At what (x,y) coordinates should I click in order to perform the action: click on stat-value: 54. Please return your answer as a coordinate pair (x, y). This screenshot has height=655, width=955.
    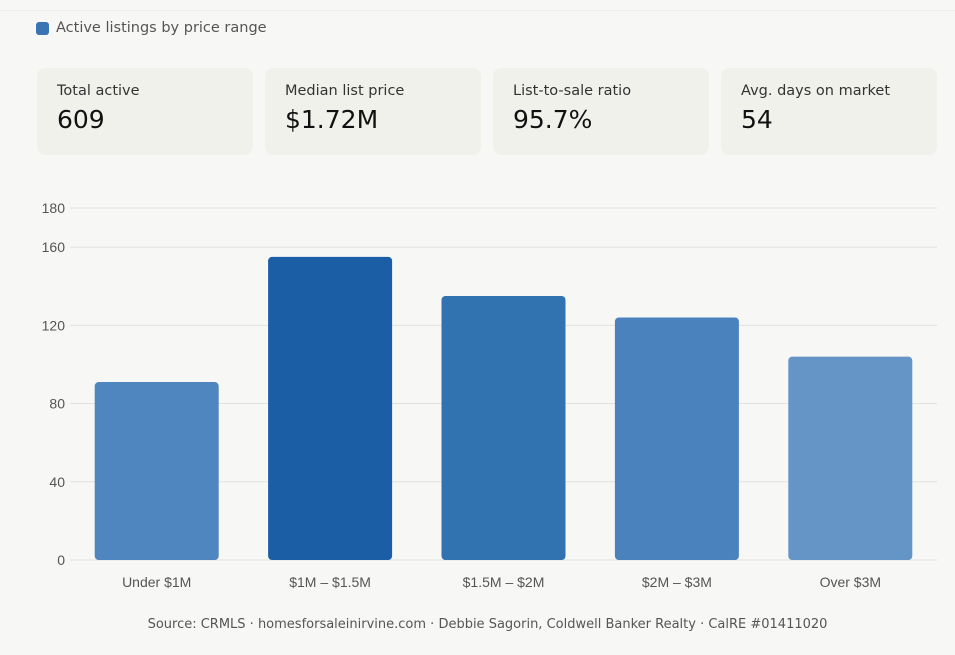
    Looking at the image, I should click on (757, 119).